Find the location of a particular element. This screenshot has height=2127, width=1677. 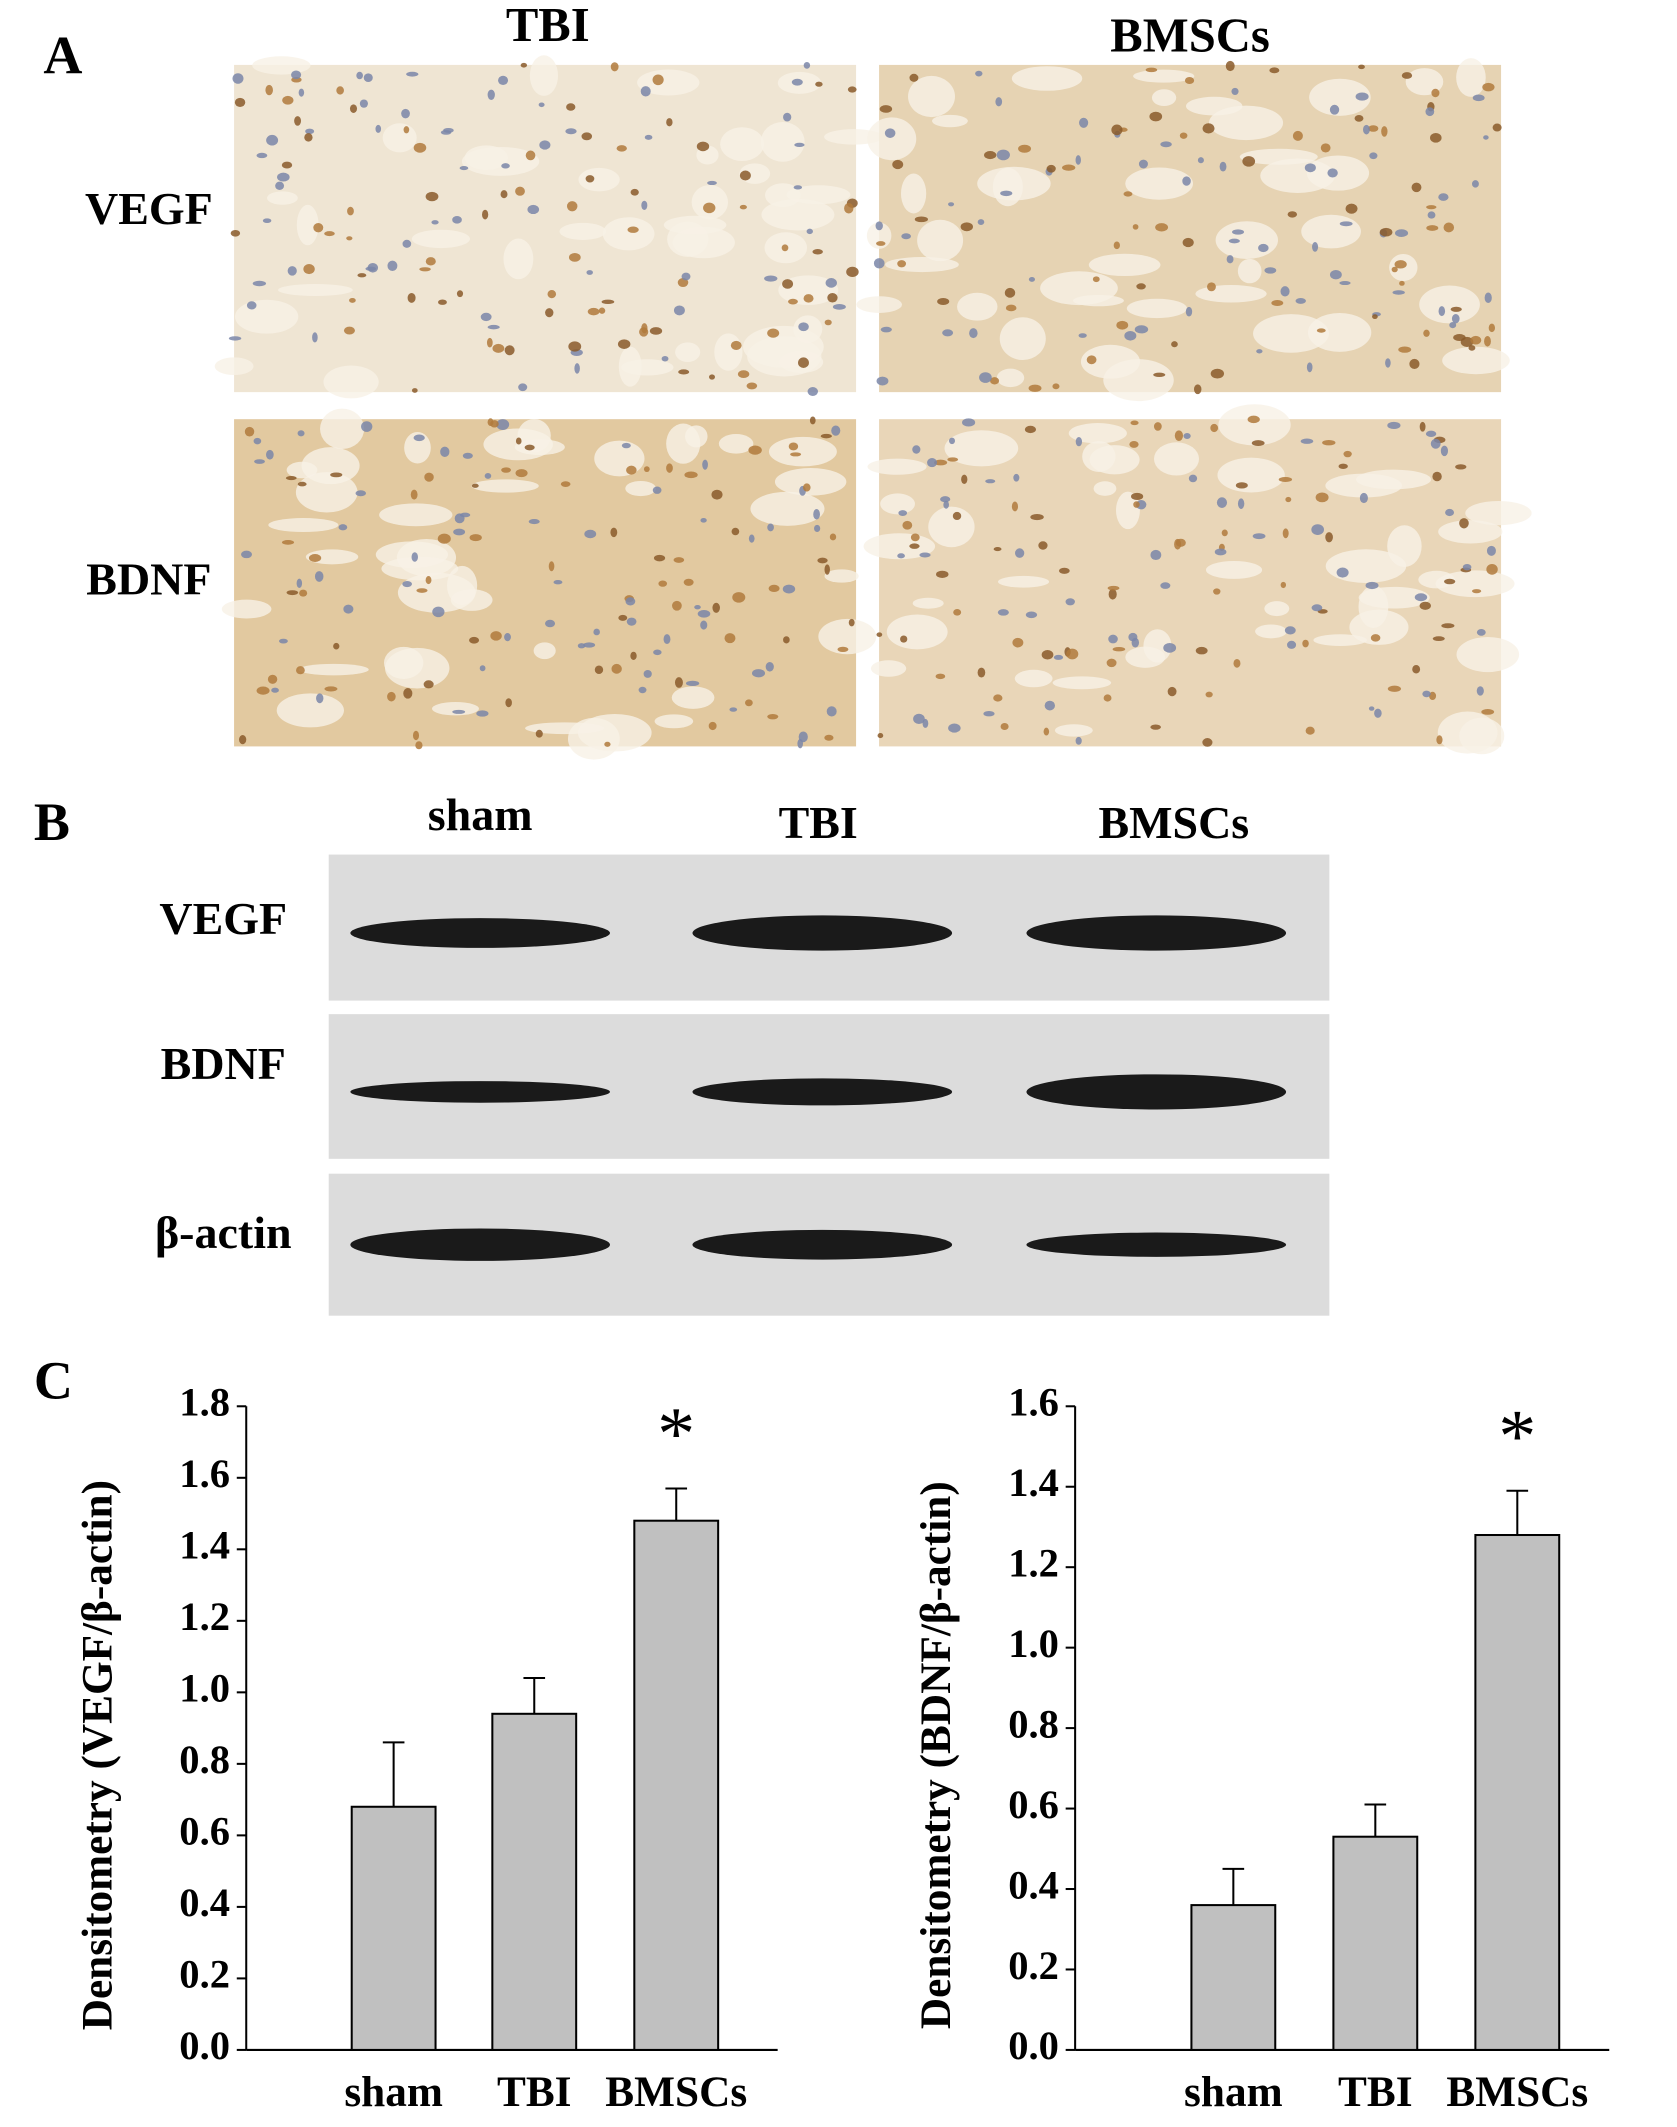

x-tick-label: BMSCs is located at coordinates (1517, 2092).